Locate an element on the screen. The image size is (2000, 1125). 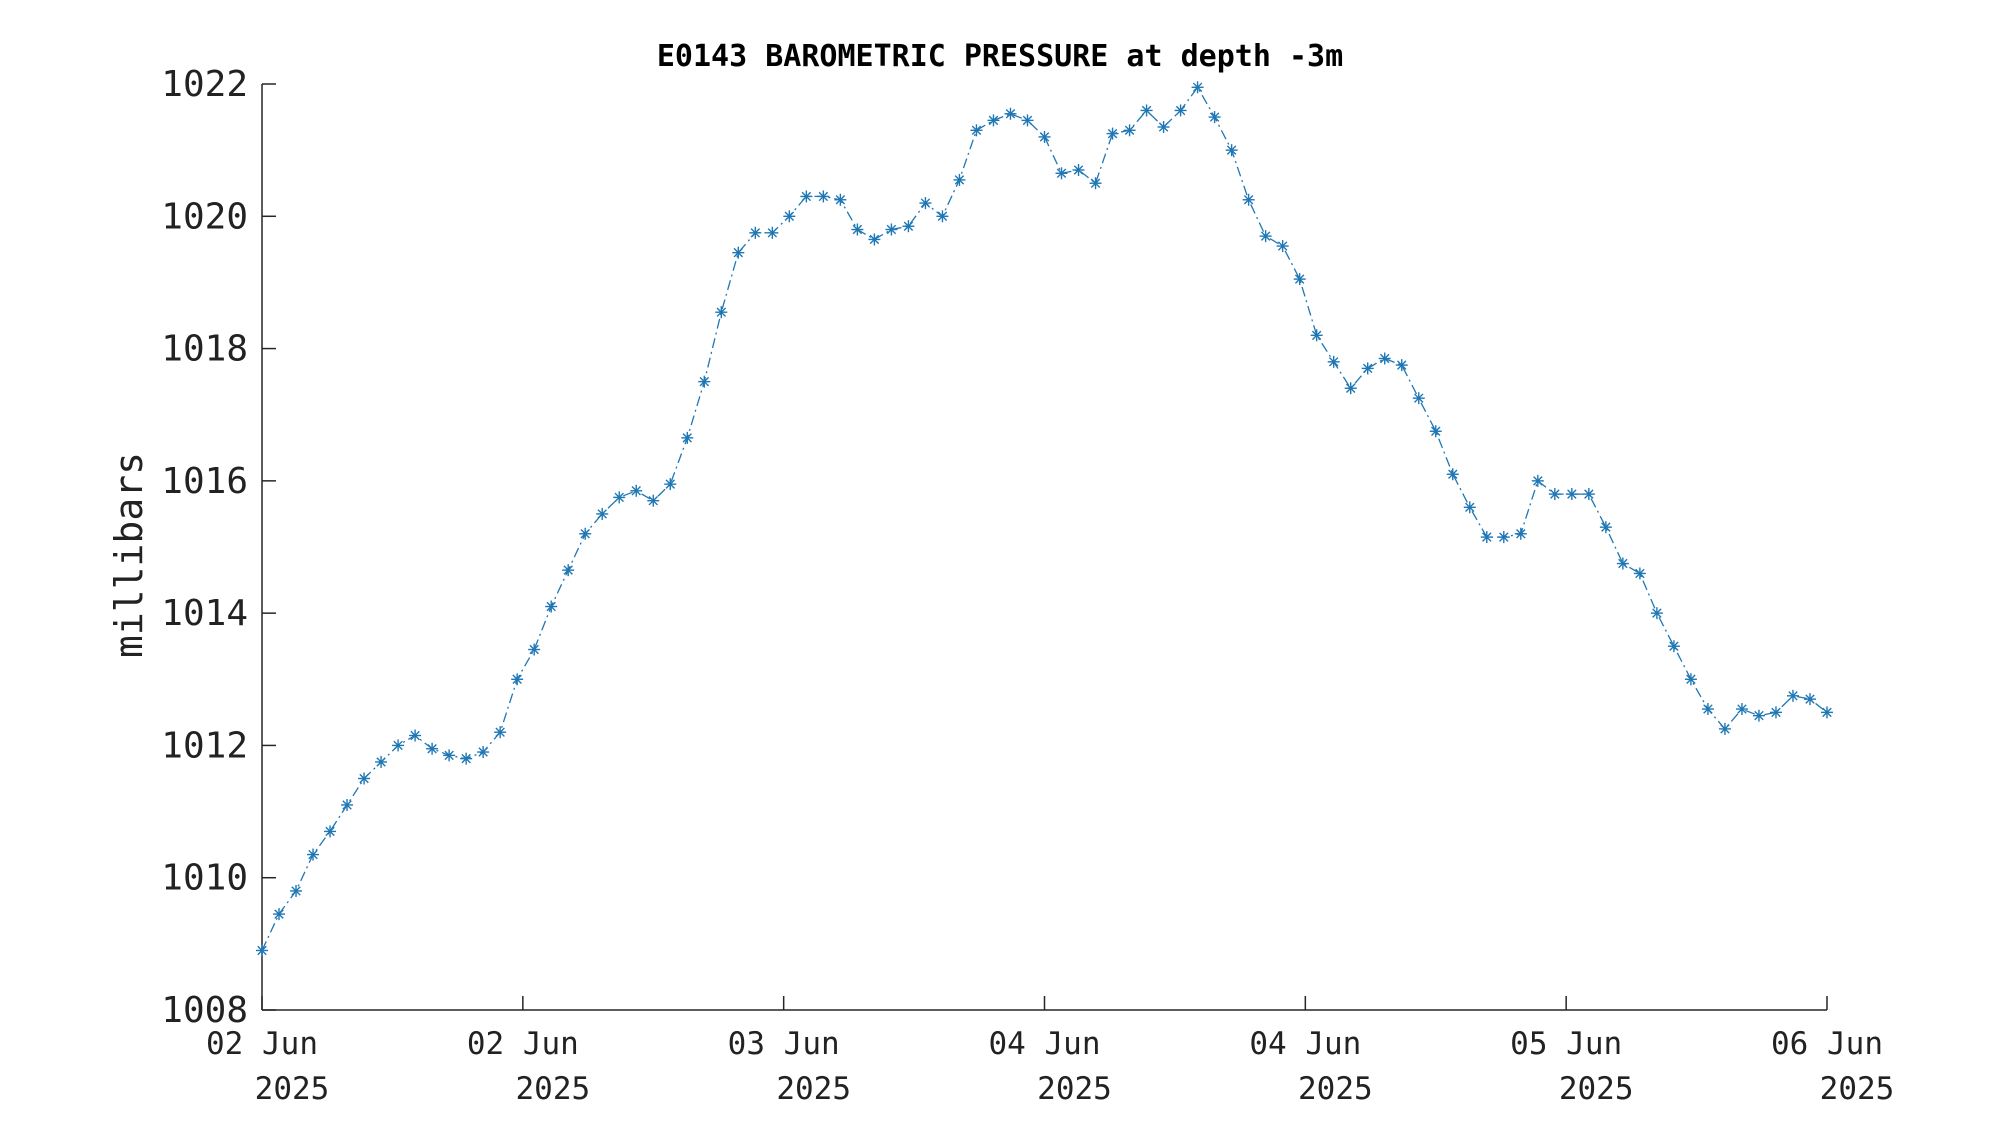
y-axis-ticks: 1008 1010 1012 1014 1016 1018 1020 1022 is located at coordinates (218, 547).